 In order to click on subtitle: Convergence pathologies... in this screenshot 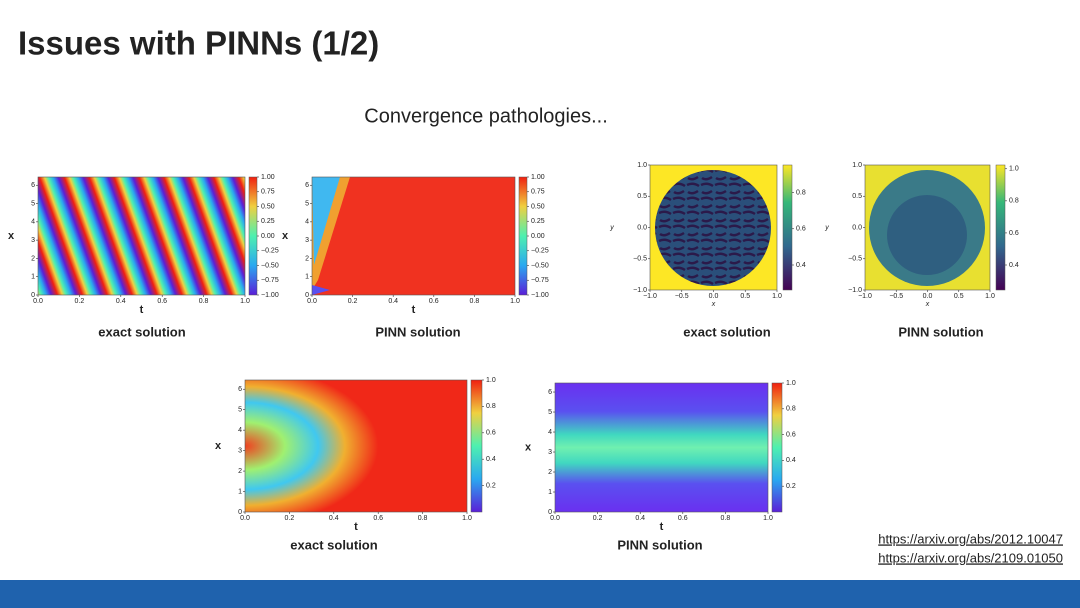, I will do `click(486, 116)`.